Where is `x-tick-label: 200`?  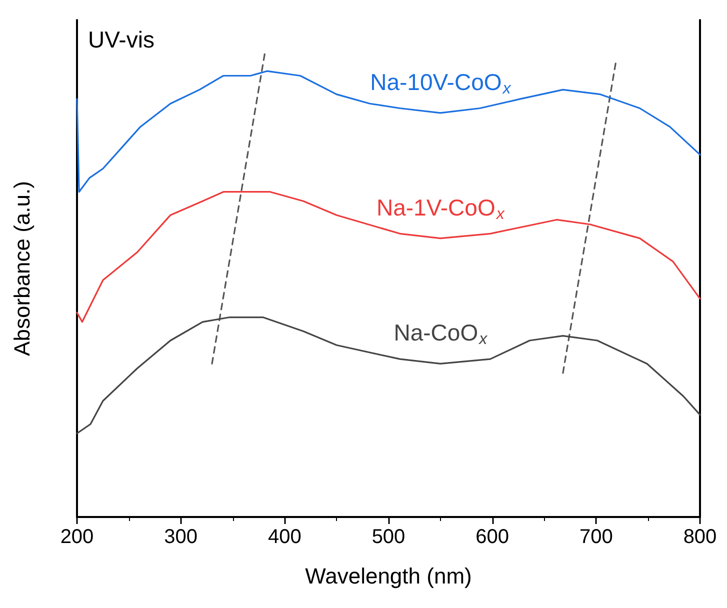 x-tick-label: 200 is located at coordinates (77, 537).